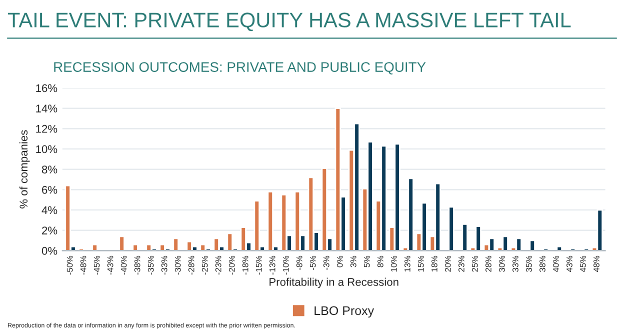 The width and height of the screenshot is (624, 332). I want to click on x-tick-label: -43%, so click(110, 265).